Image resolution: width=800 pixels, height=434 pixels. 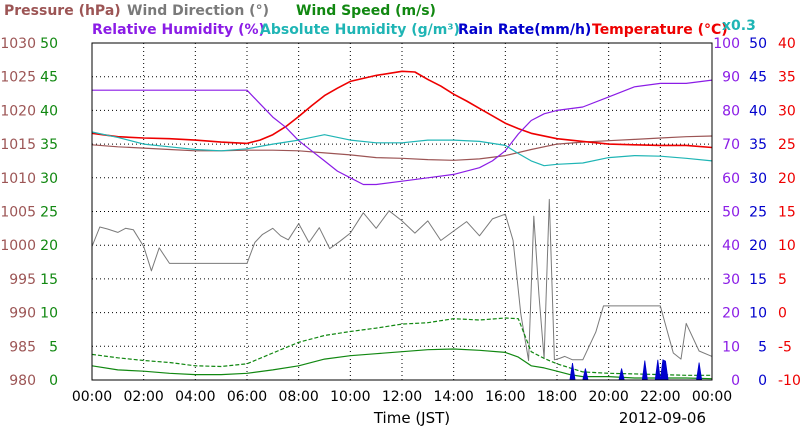 I want to click on y-tick-label: -5, so click(x=785, y=347).